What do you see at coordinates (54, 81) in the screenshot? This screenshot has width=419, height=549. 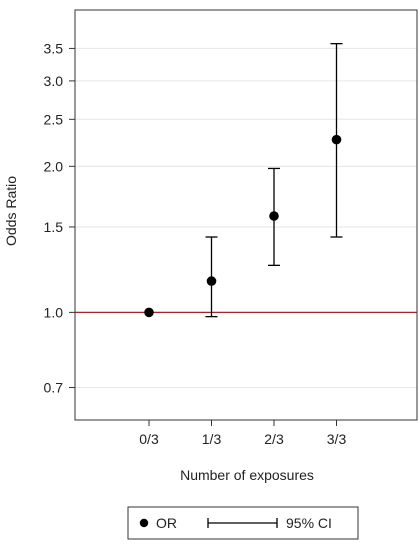 I see `y-tick-label: 3.0` at bounding box center [54, 81].